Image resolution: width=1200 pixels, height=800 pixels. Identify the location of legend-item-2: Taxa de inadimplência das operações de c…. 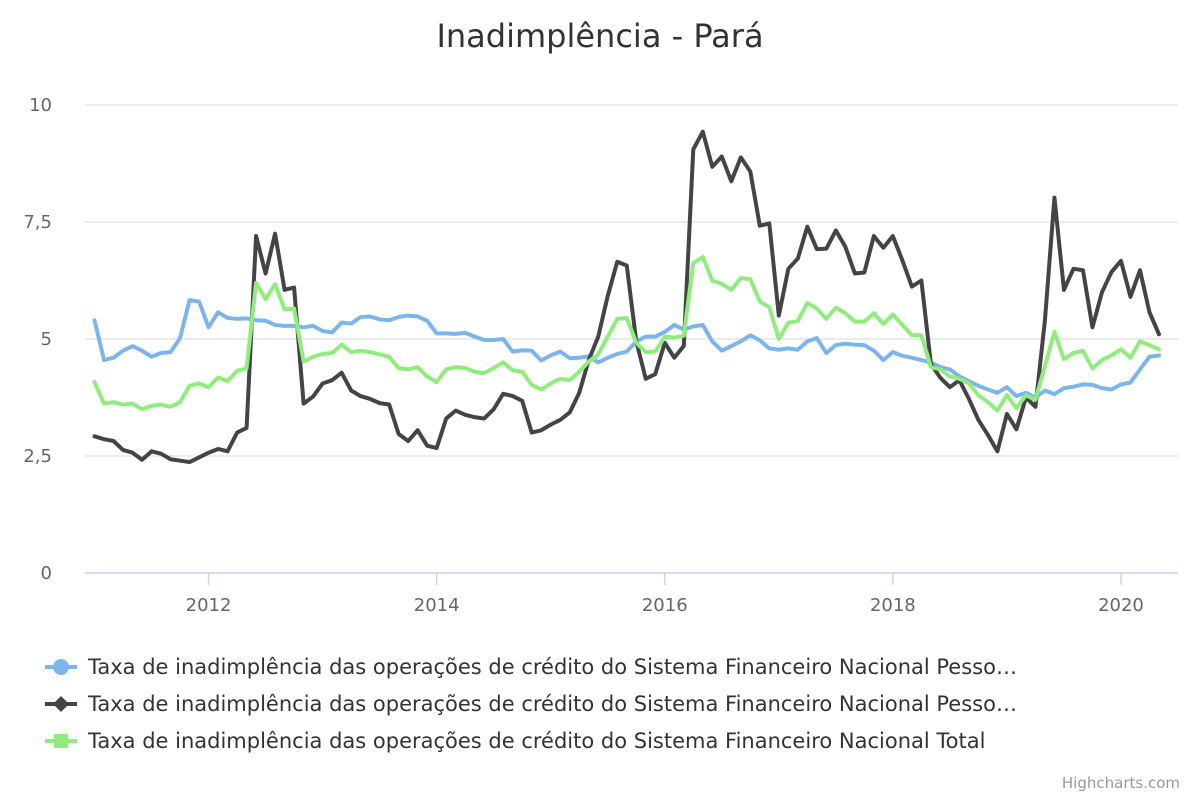
(531, 704).